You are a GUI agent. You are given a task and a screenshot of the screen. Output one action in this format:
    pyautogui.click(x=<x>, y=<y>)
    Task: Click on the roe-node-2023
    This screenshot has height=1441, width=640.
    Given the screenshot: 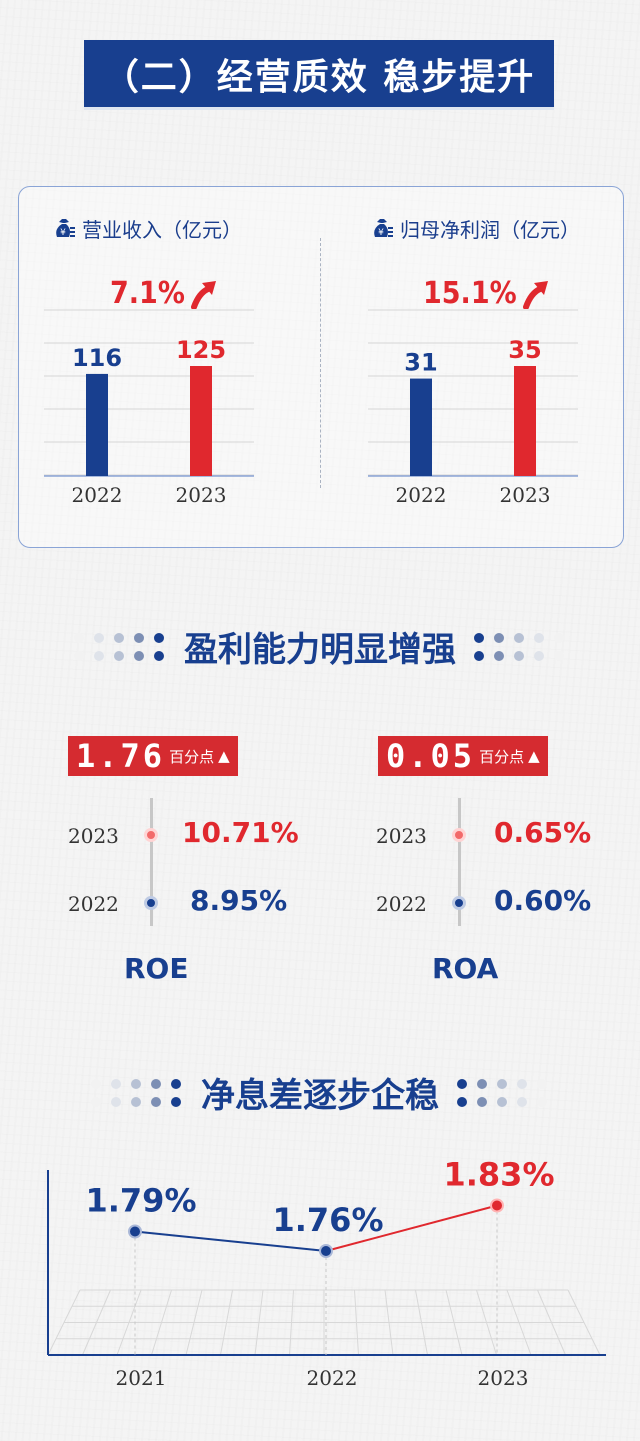 What is the action you would take?
    pyautogui.click(x=151, y=835)
    